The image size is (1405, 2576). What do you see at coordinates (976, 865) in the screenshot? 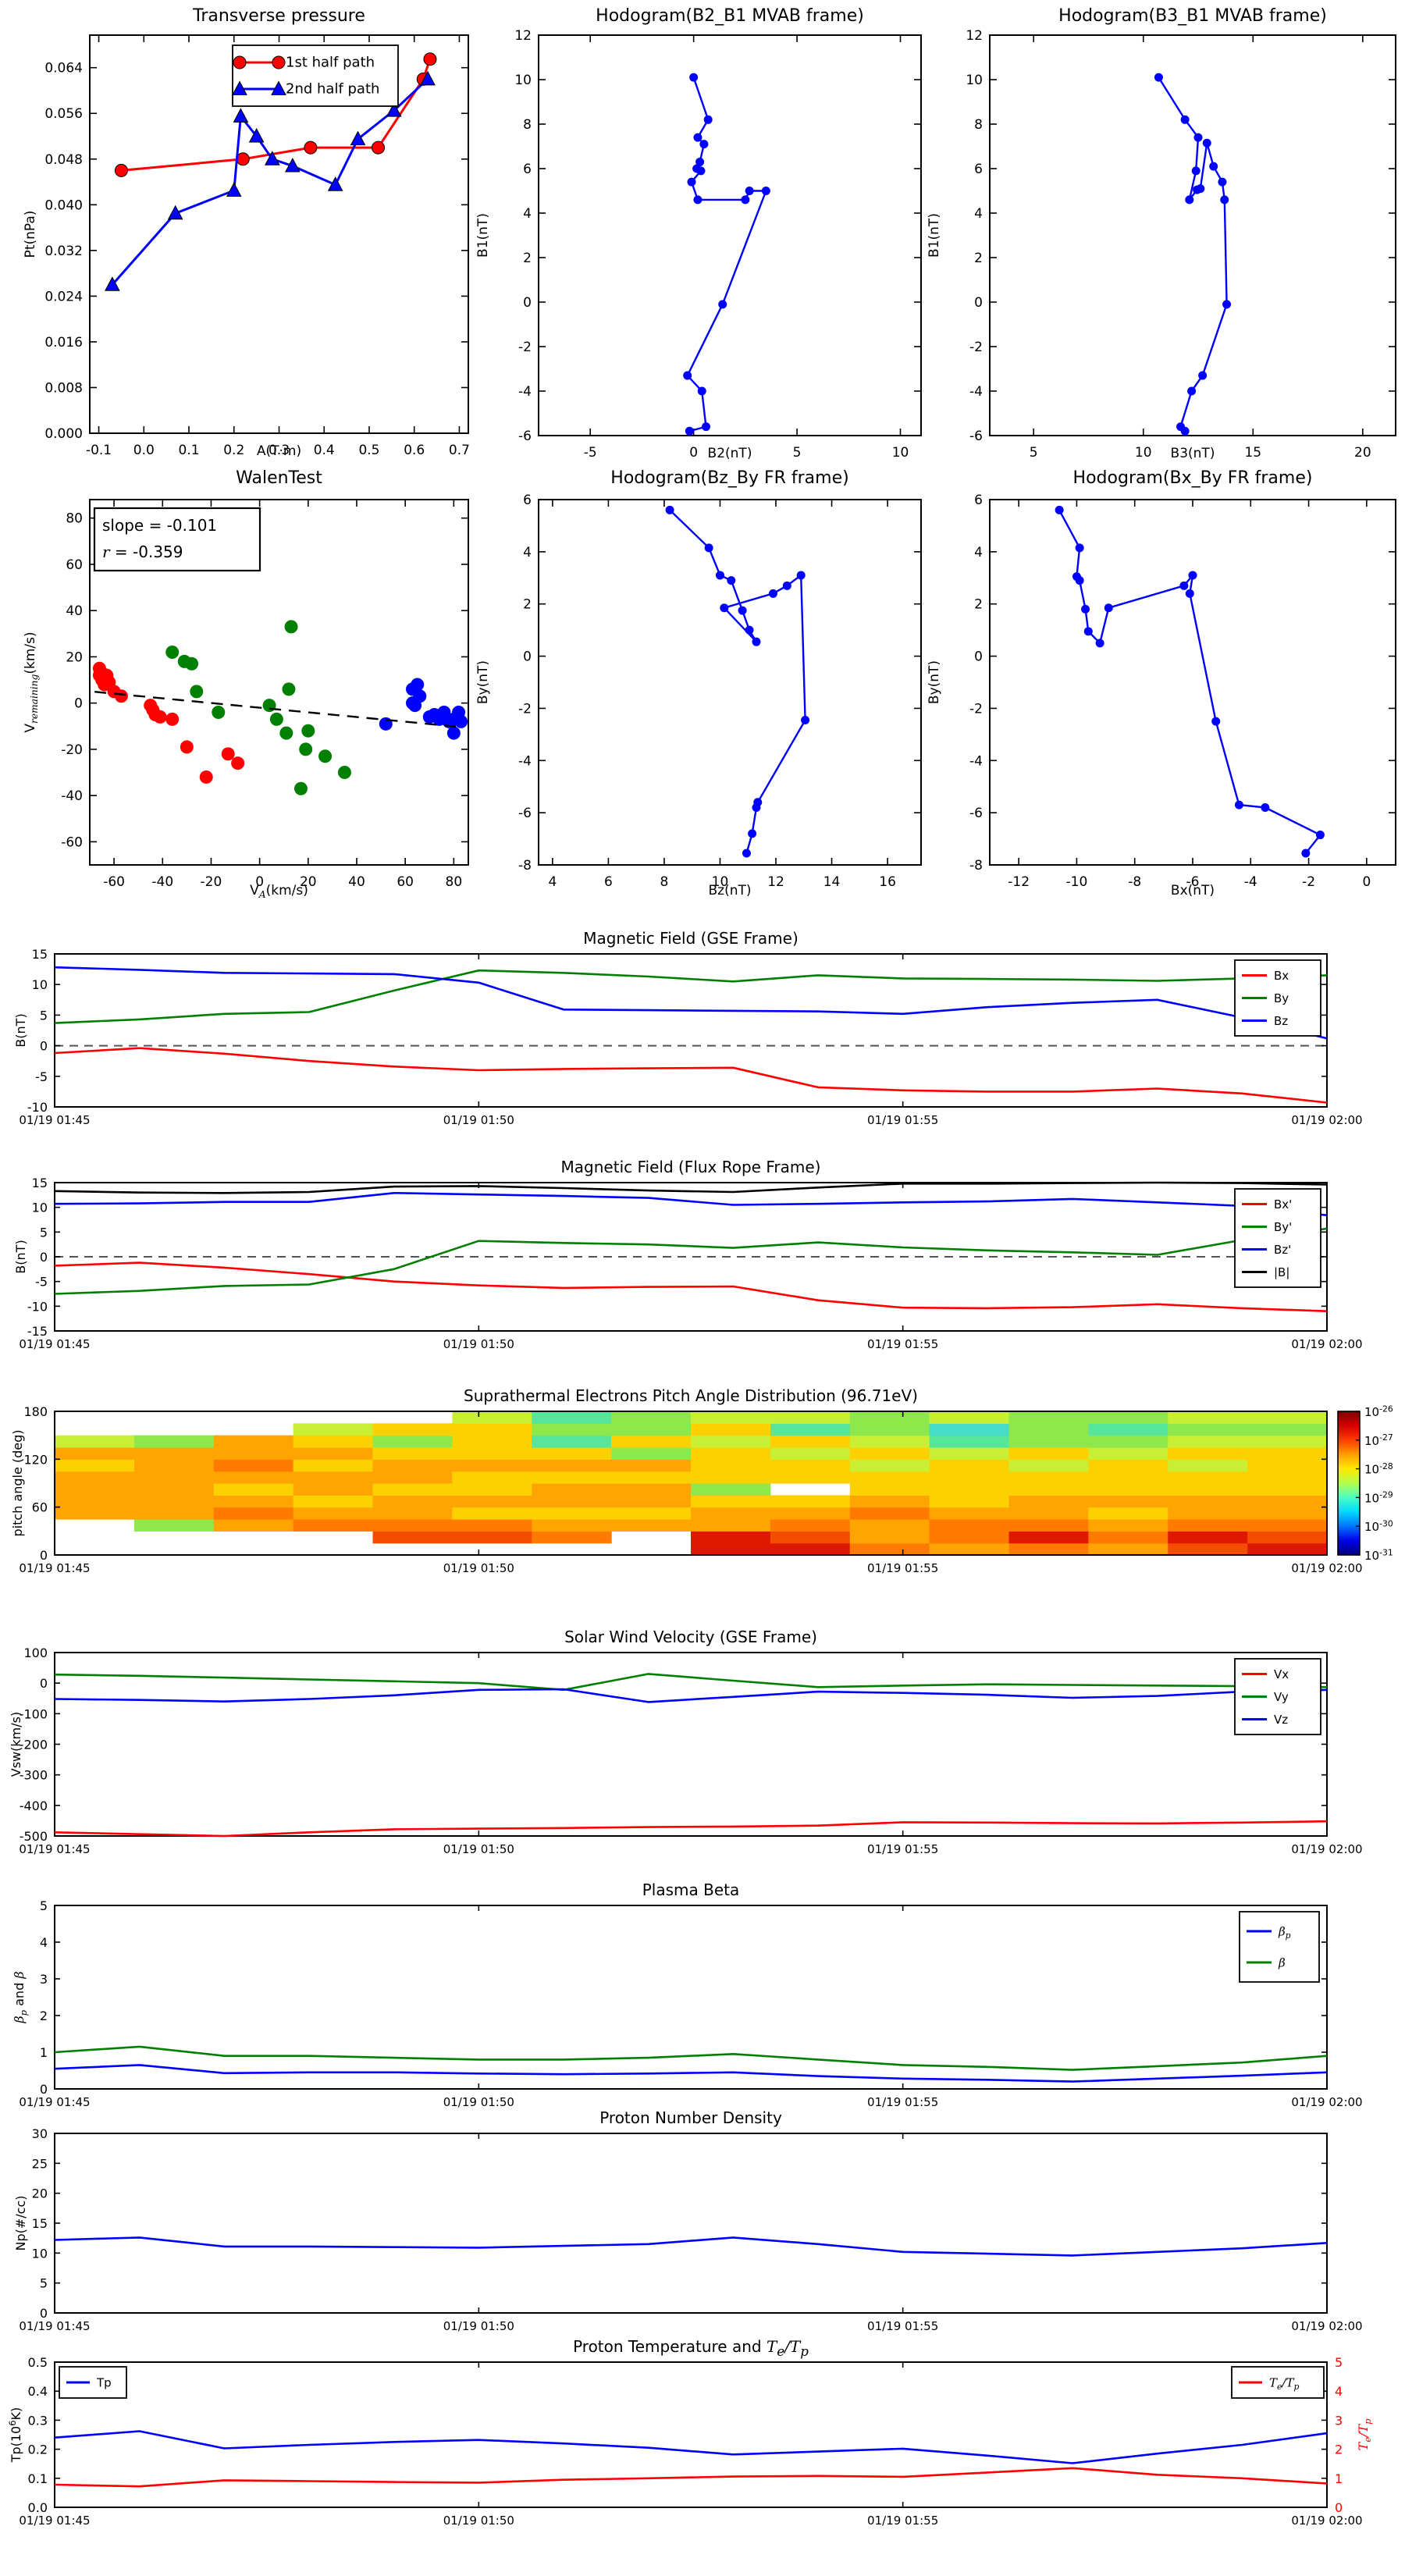
I see `y-tick-label: -8` at bounding box center [976, 865].